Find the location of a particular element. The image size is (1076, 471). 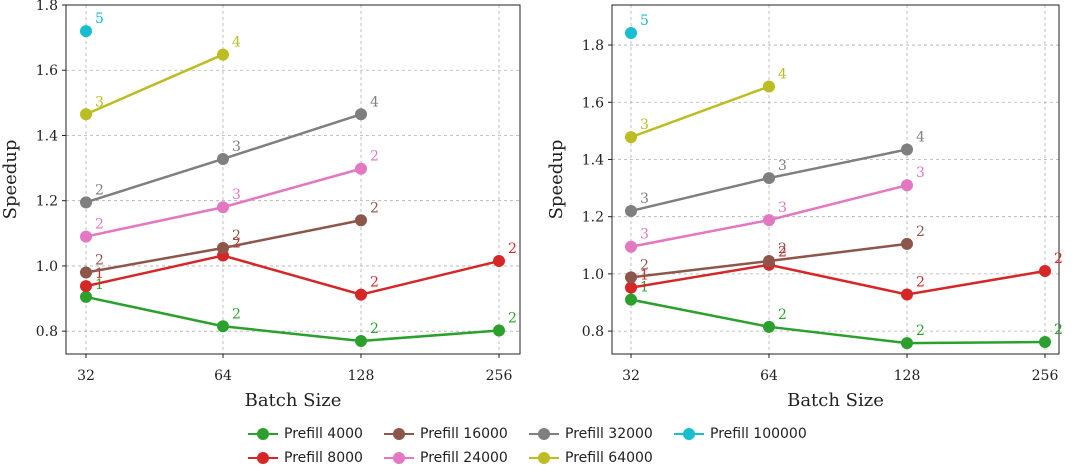

legend-item-prefill-32000: Prefill 32000 is located at coordinates (591, 434).